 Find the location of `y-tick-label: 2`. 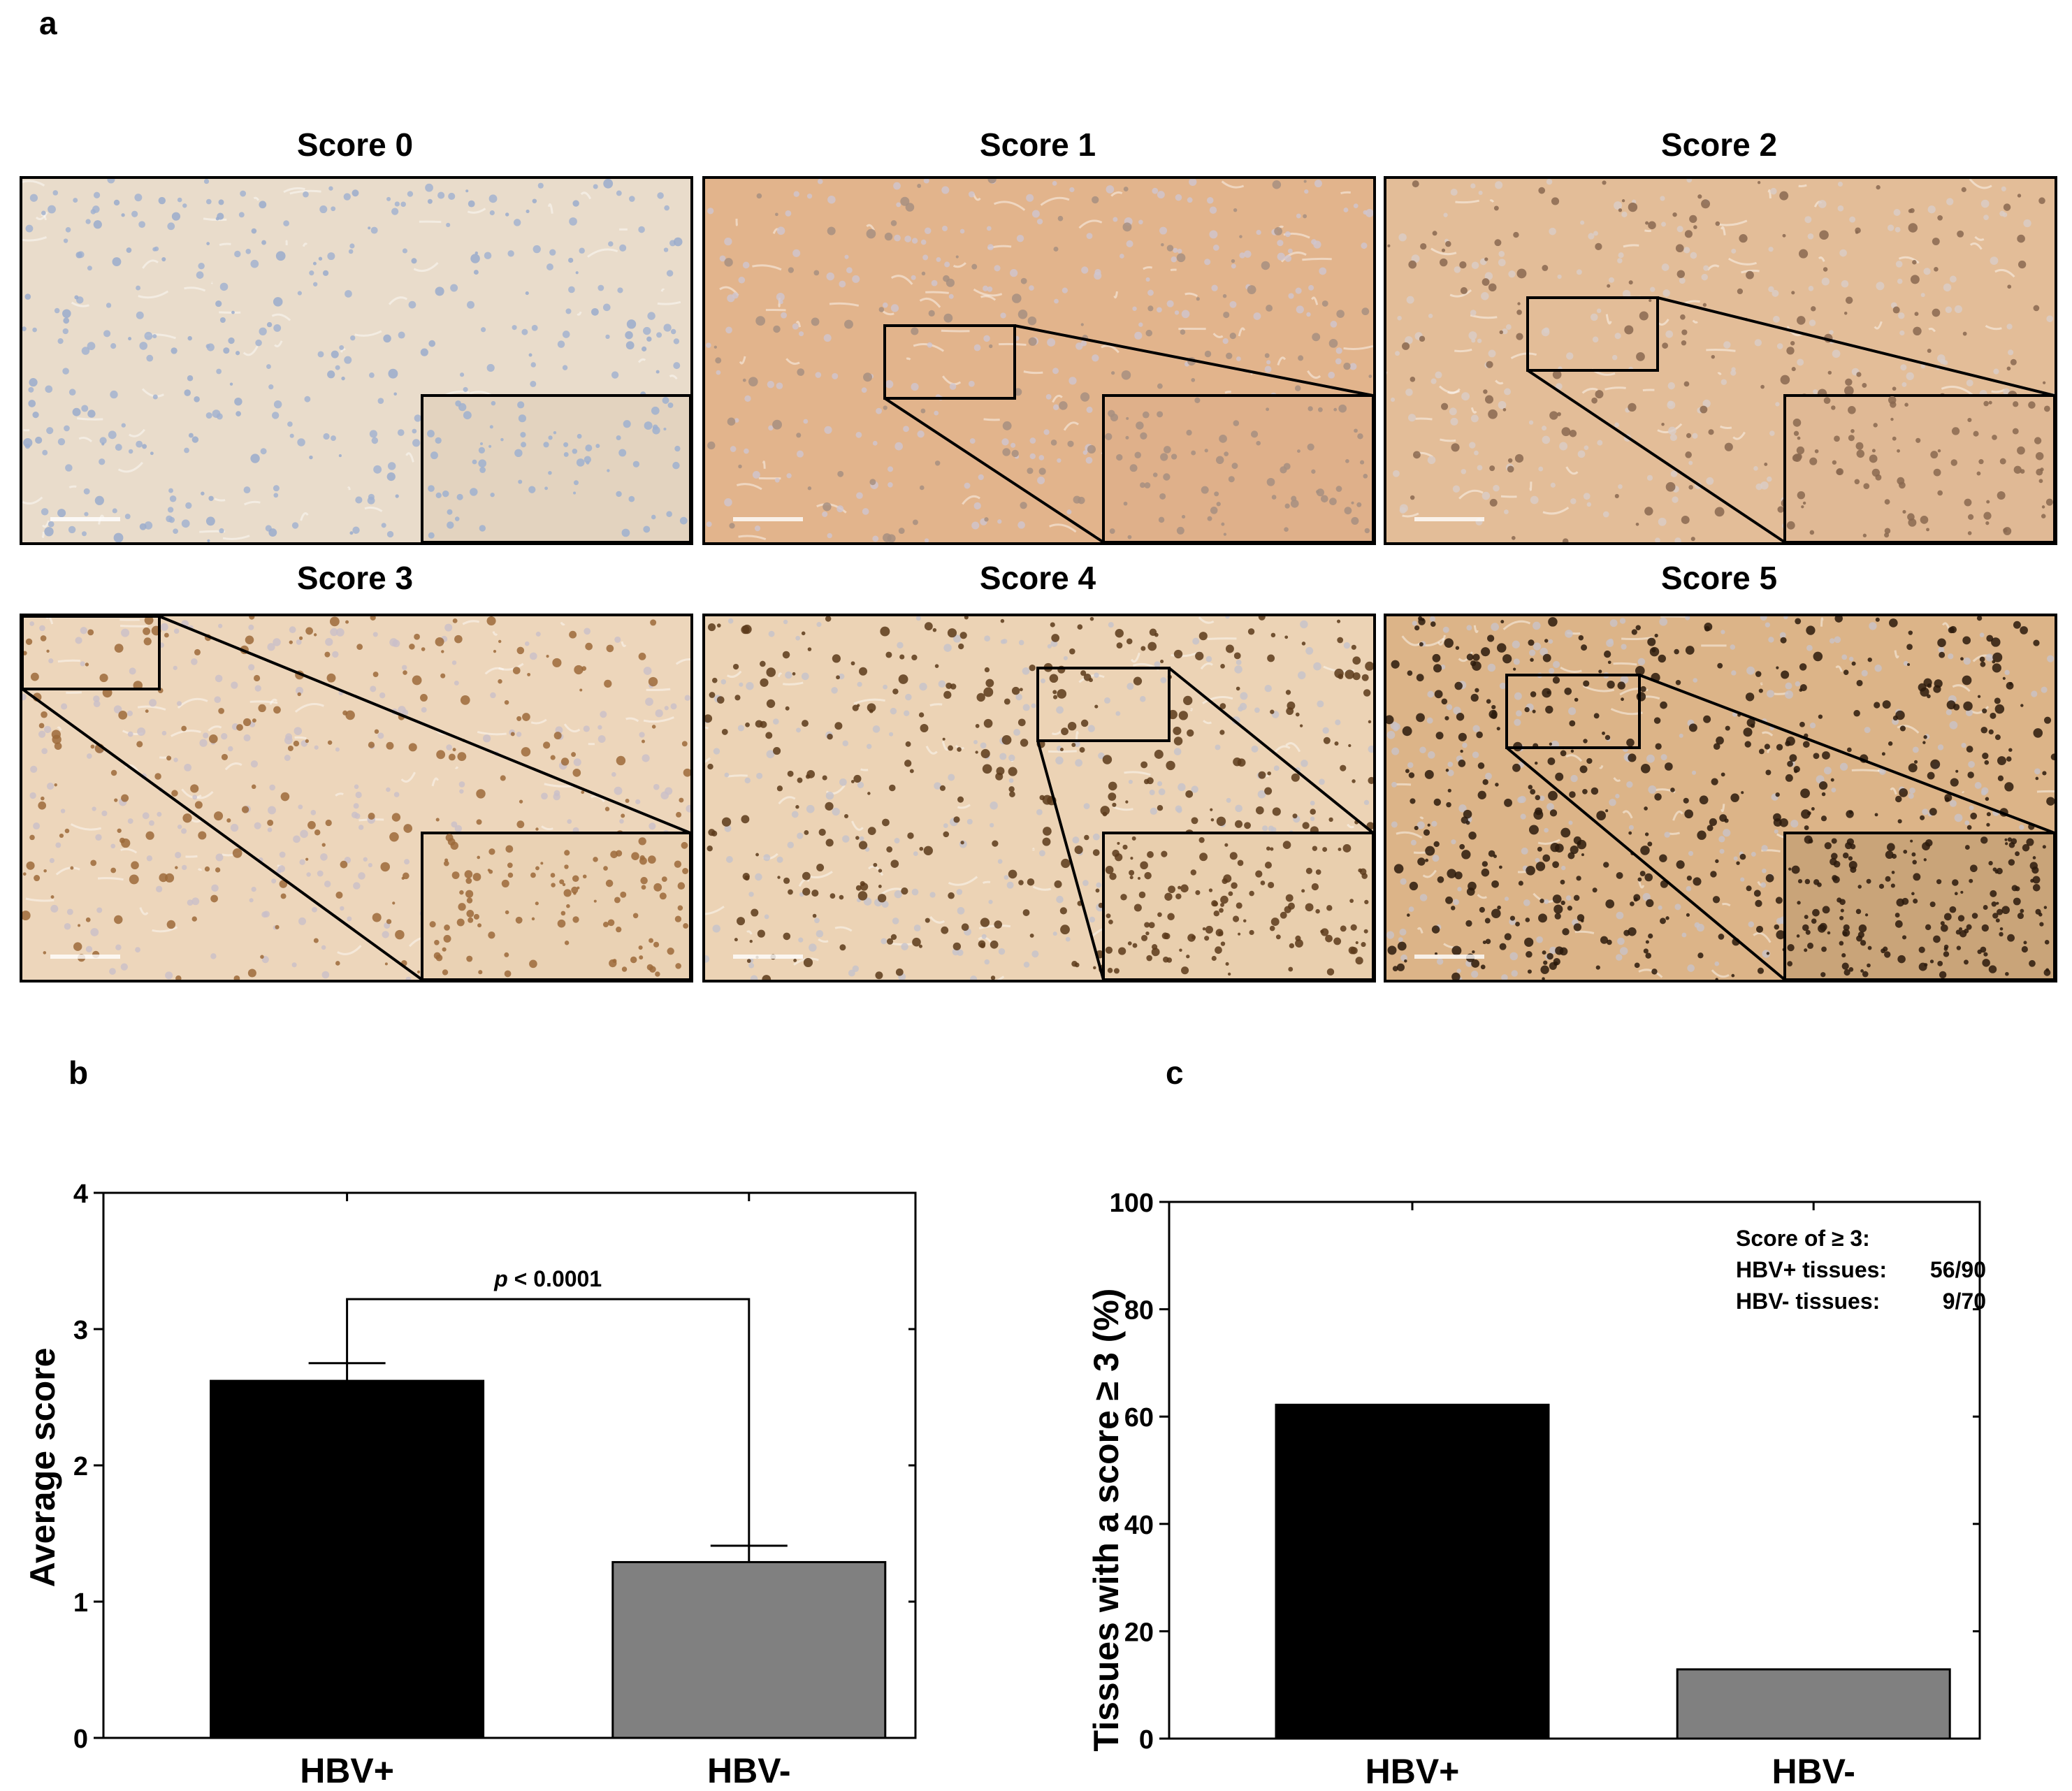

y-tick-label: 2 is located at coordinates (80, 1467).